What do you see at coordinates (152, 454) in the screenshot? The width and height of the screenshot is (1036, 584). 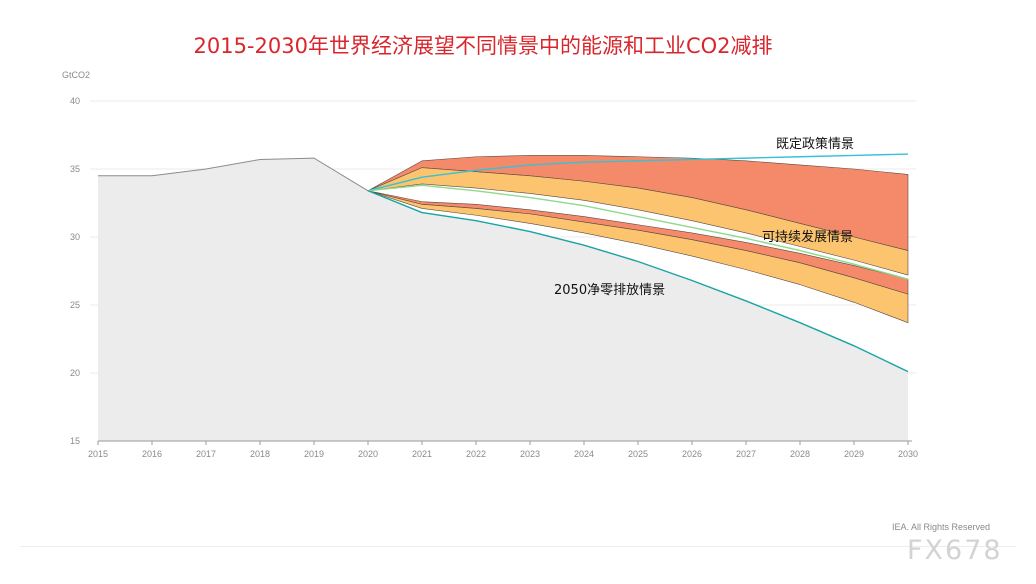 I see `x-tick-label: 2016` at bounding box center [152, 454].